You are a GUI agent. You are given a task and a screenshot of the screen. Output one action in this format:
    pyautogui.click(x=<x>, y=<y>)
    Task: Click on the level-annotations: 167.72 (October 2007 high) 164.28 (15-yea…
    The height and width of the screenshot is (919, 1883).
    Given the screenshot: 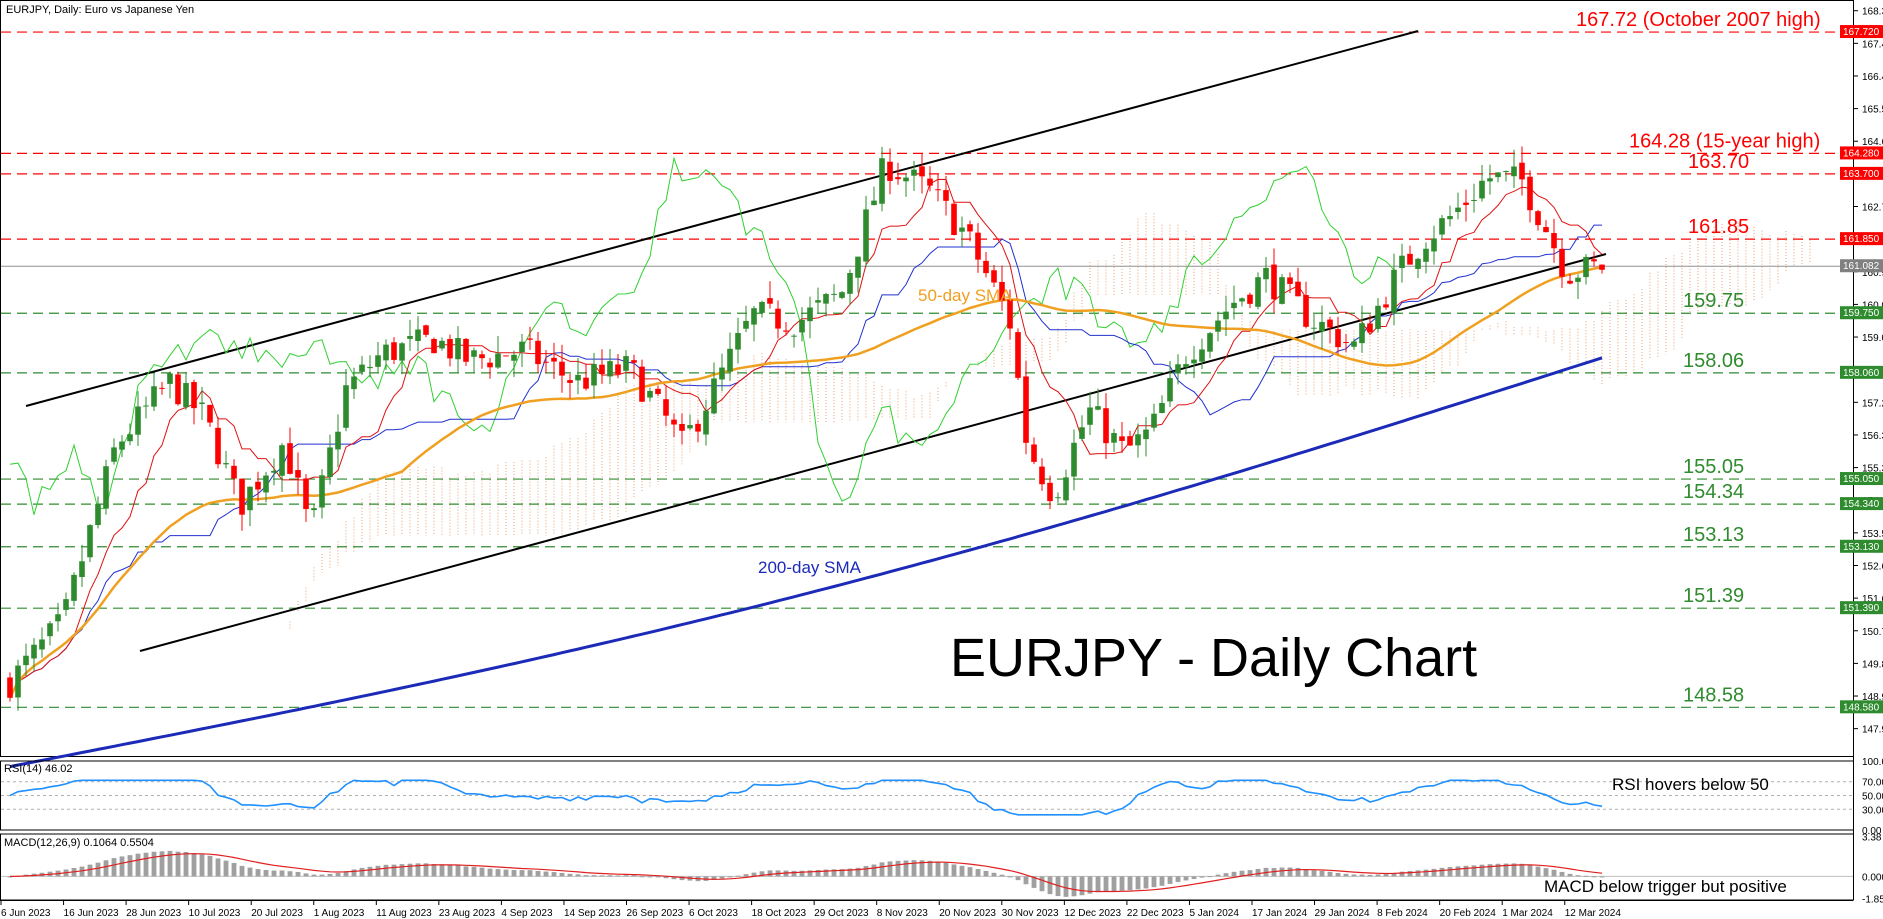 What is the action you would take?
    pyautogui.click(x=1698, y=357)
    